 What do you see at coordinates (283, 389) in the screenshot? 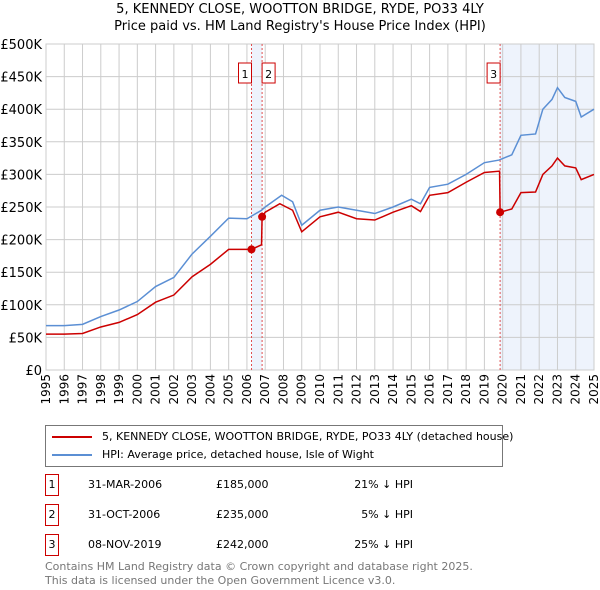
I see `x-tick-label: 2008` at bounding box center [283, 389].